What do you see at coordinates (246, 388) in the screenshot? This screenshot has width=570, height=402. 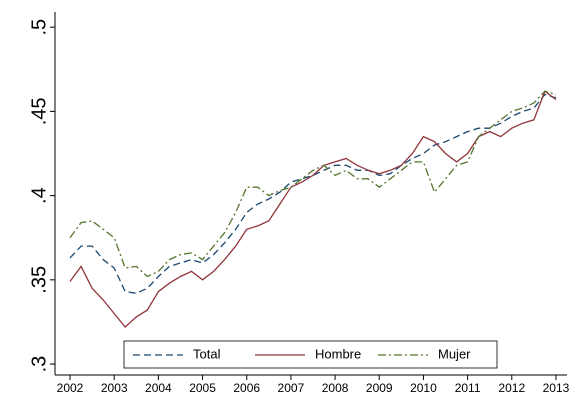 I see `x-tick-label: 2006` at bounding box center [246, 388].